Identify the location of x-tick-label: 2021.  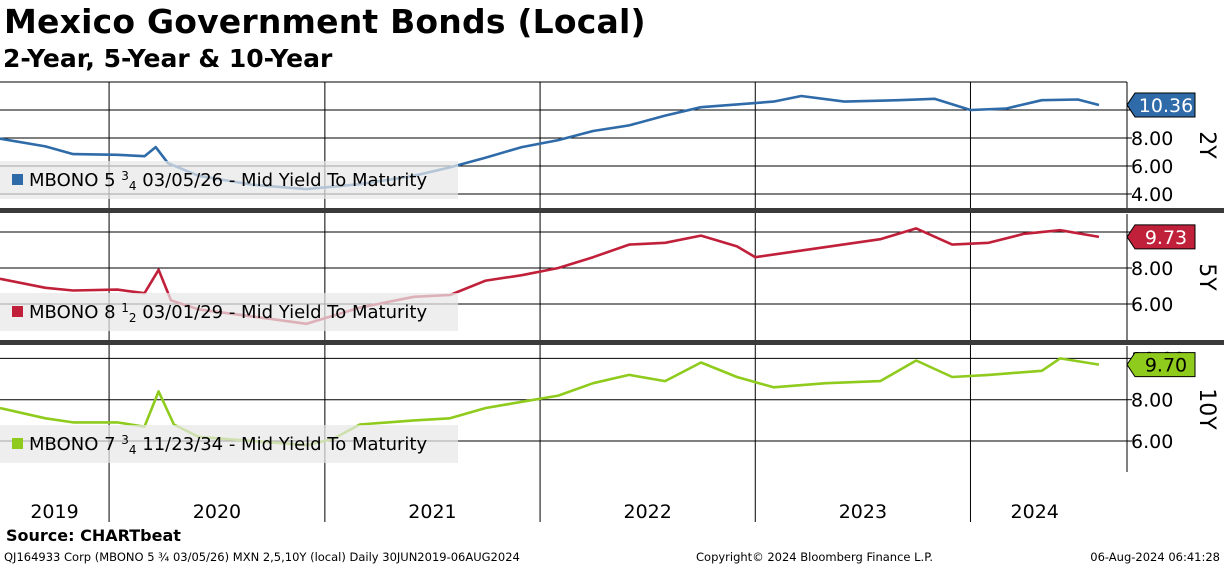
(432, 512).